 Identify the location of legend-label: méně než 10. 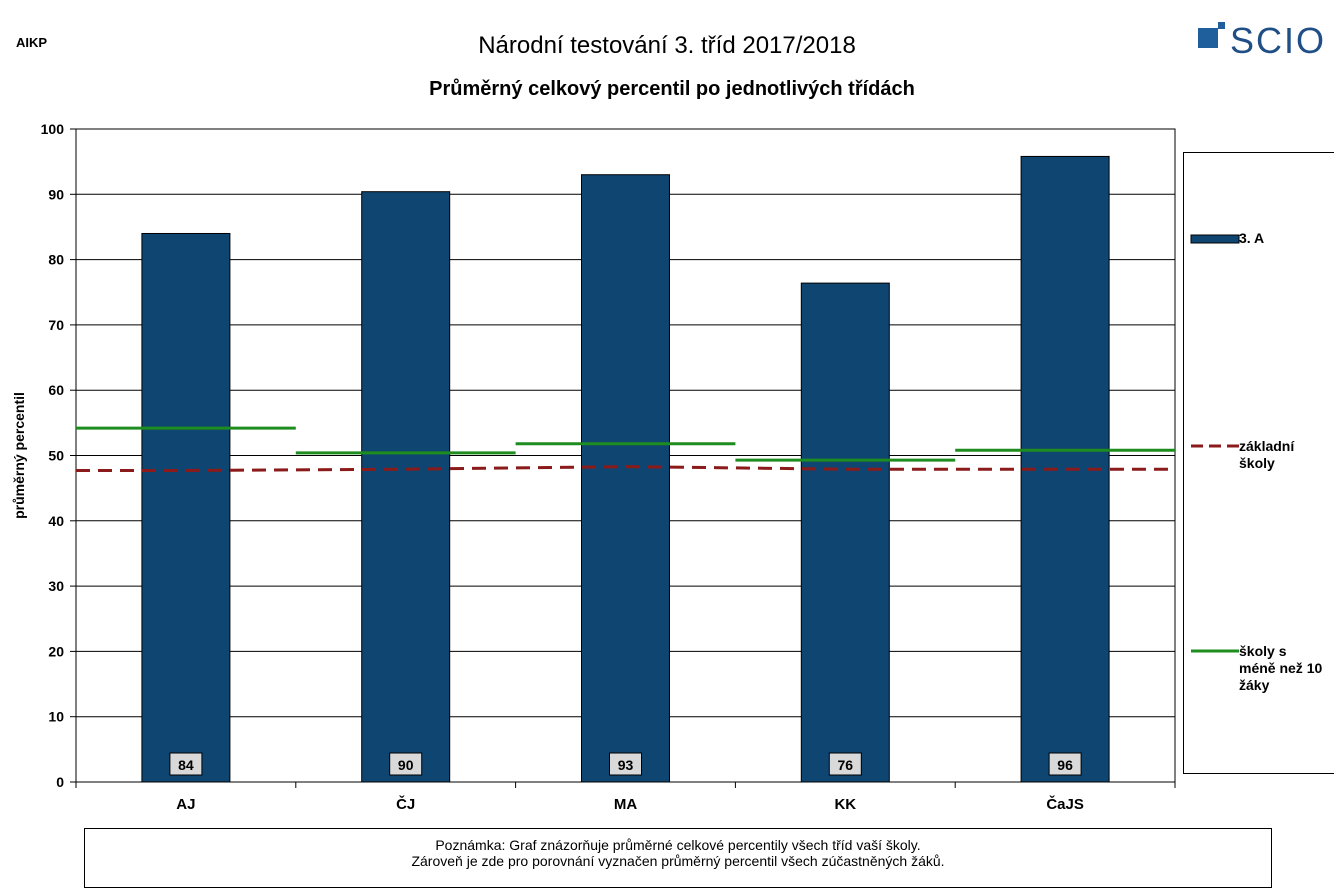
(1280, 668).